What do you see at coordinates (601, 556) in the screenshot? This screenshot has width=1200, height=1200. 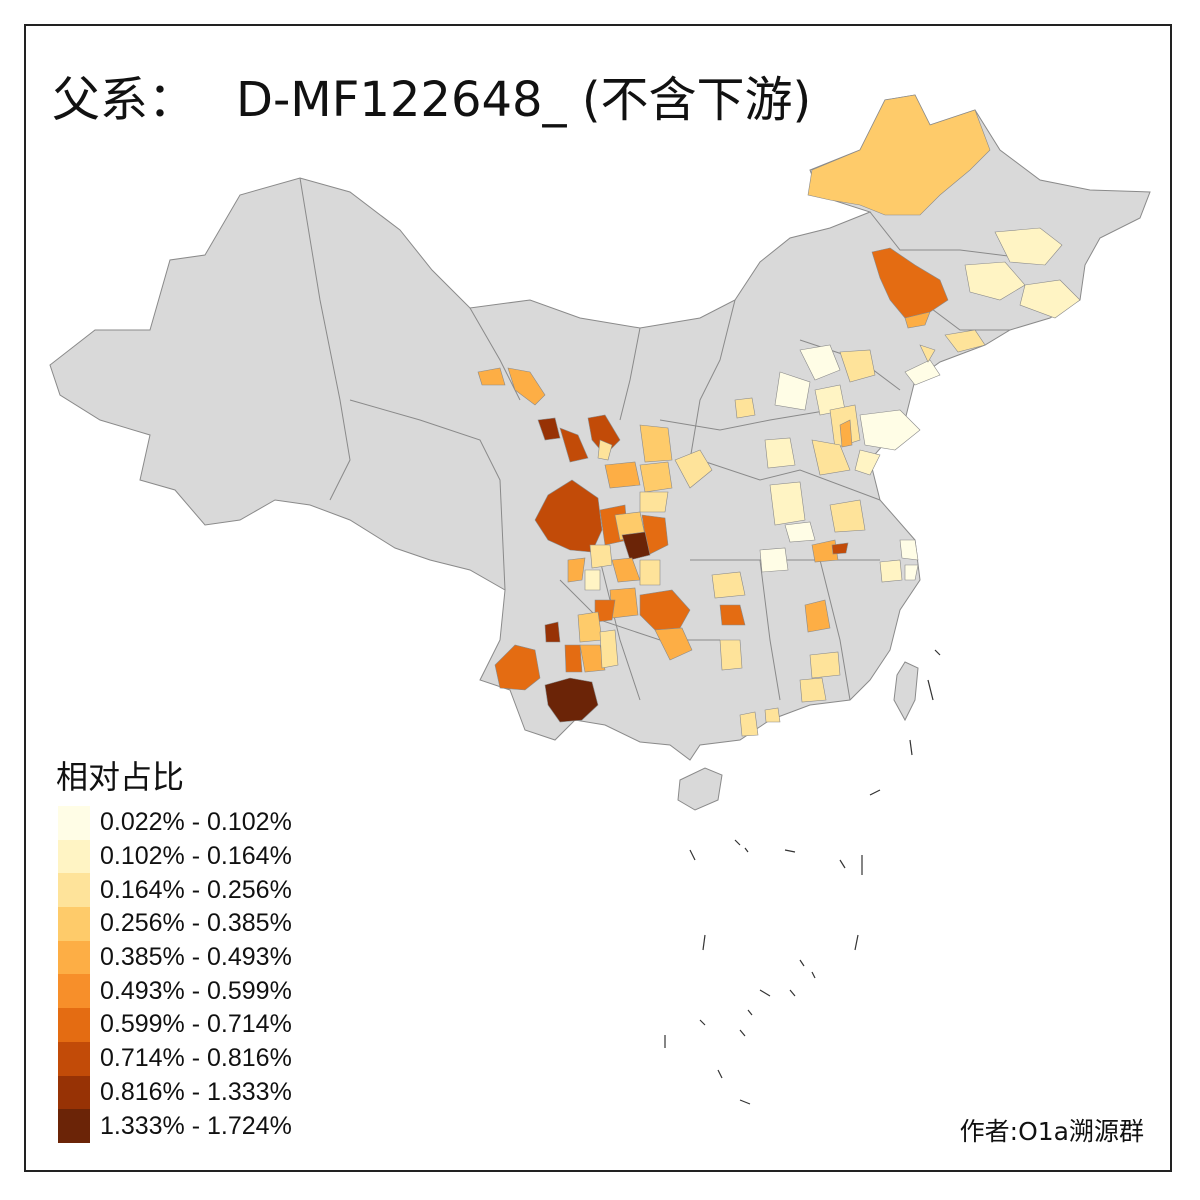 I see `region-sichuan-f` at bounding box center [601, 556].